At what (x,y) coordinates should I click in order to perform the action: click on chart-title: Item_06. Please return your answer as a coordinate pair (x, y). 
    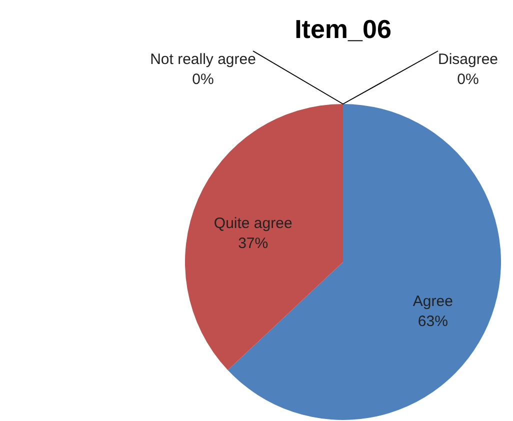
    Looking at the image, I should click on (343, 29).